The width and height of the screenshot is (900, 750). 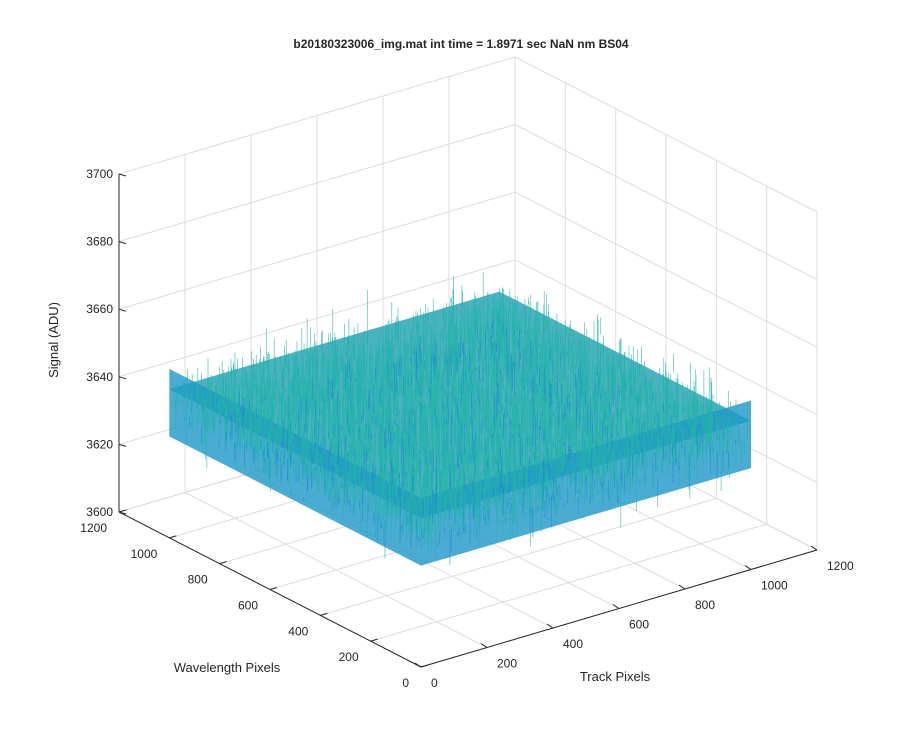 What do you see at coordinates (507, 664) in the screenshot?
I see `x-tick-label: 200` at bounding box center [507, 664].